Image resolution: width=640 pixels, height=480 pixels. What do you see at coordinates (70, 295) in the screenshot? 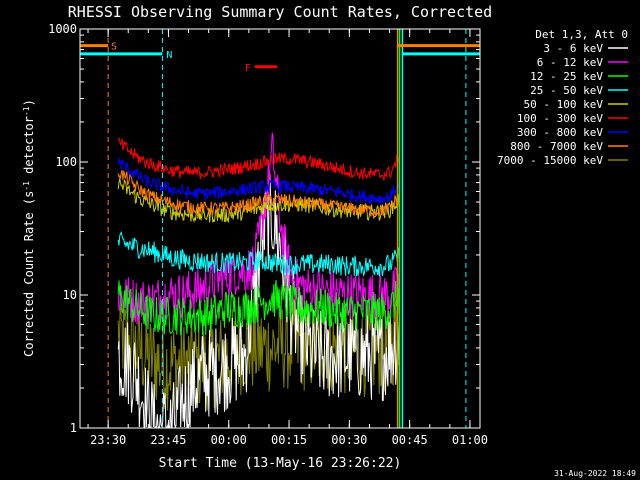
I see `y-tick-label-1: 10` at bounding box center [70, 295].